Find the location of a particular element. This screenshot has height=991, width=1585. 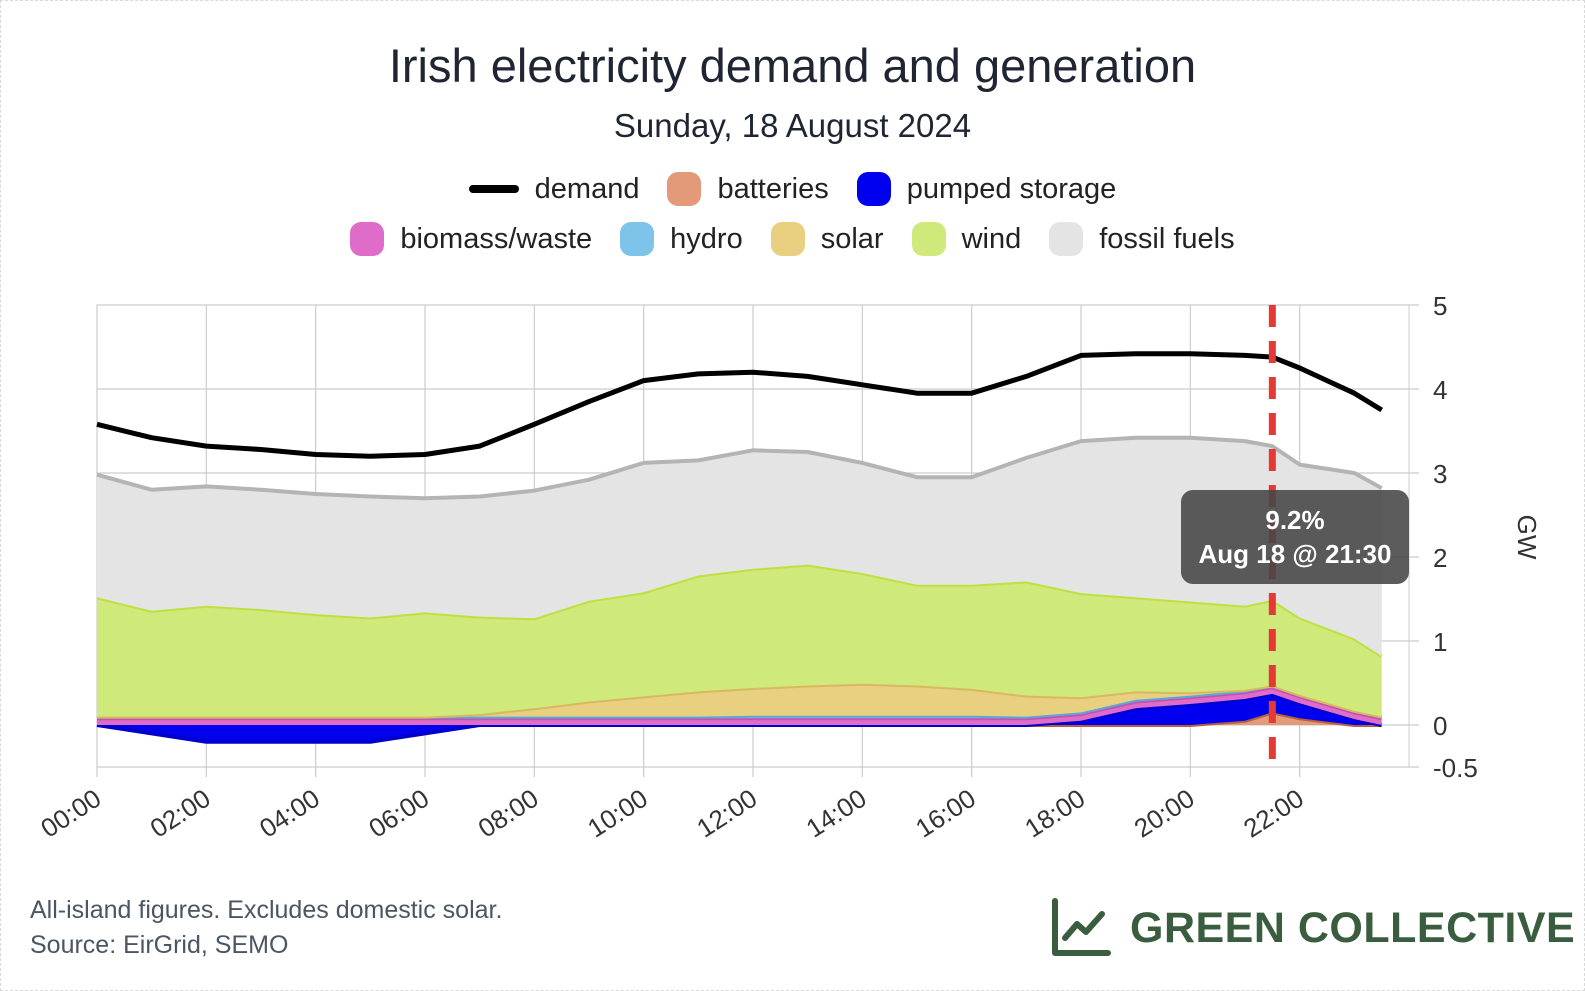

y-tick-label-4: 1 is located at coordinates (1440, 642).